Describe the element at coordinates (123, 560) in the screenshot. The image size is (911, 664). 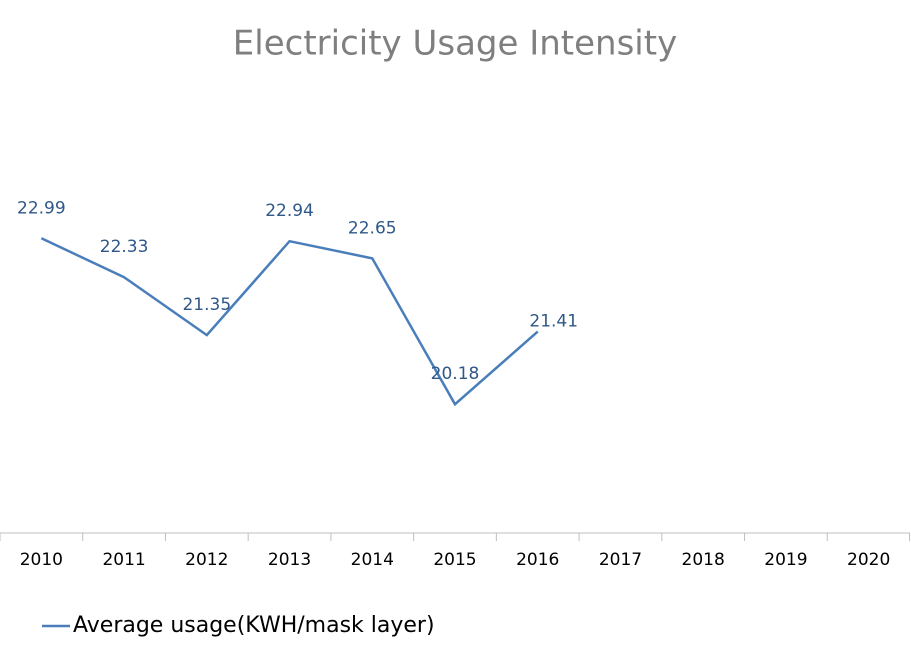
I see `x-tick-label: 2011` at that location.